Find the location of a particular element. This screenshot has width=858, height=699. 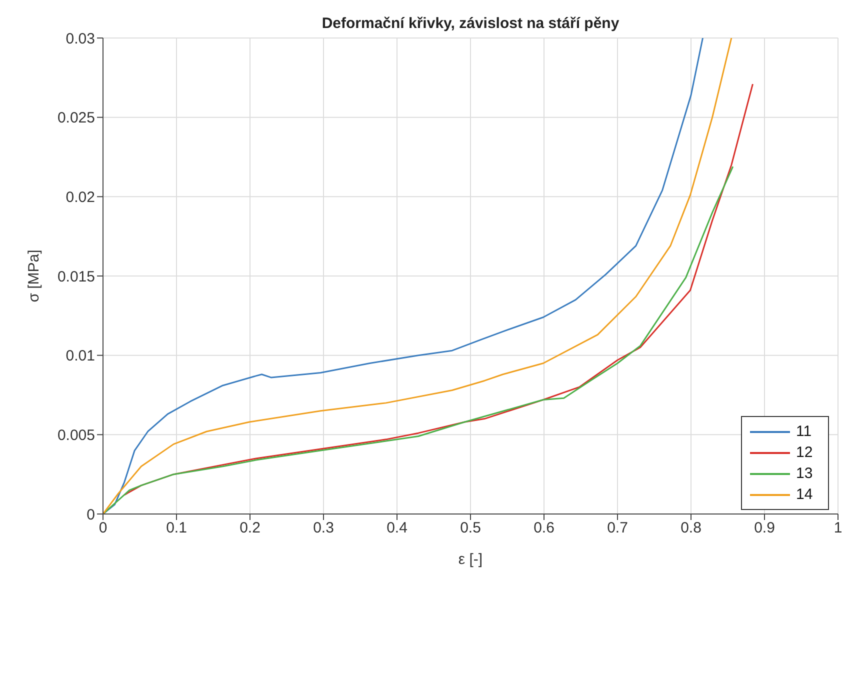

x-tick-label: 0.9 is located at coordinates (764, 528).